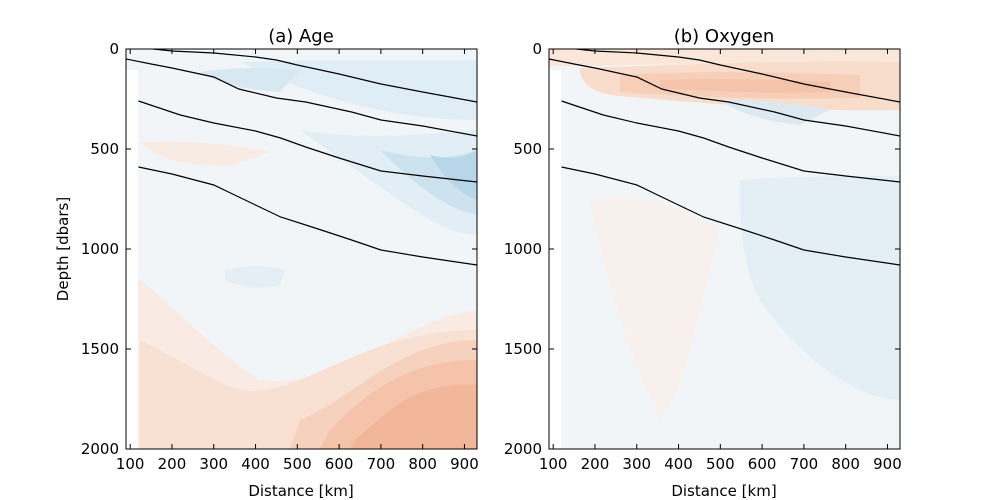 The image size is (1000, 500). What do you see at coordinates (422, 464) in the screenshot?
I see `age-xtick-label: 800` at bounding box center [422, 464].